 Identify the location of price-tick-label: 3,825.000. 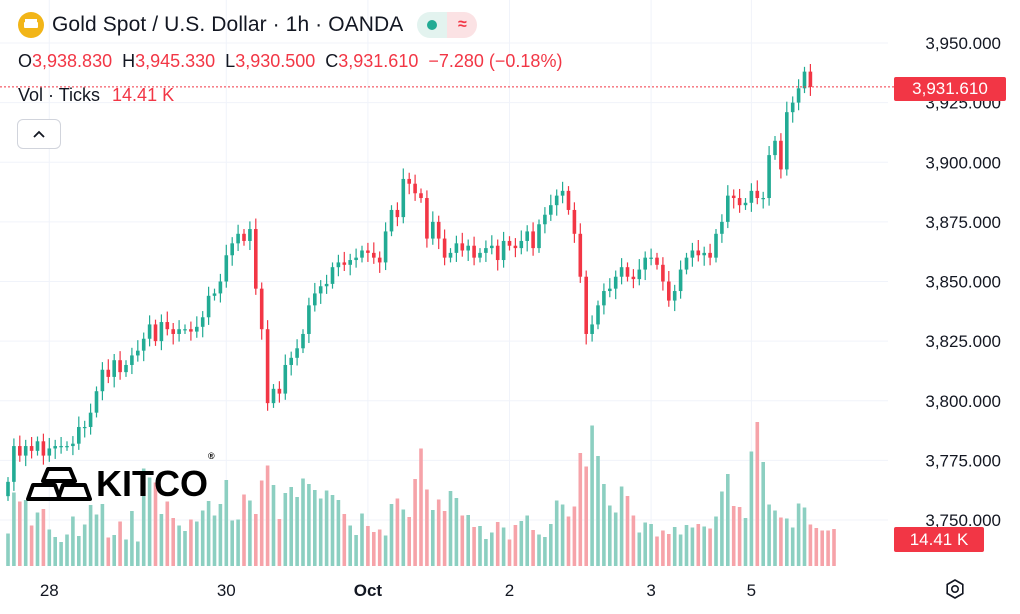
(963, 341).